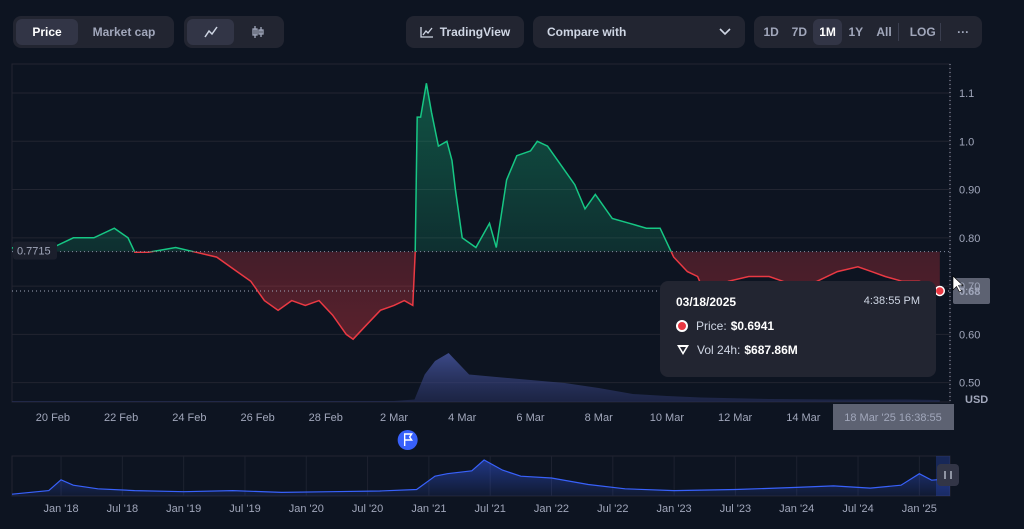 The height and width of the screenshot is (529, 1024). What do you see at coordinates (244, 509) in the screenshot?
I see `navigator-tick-label: Jul '19` at bounding box center [244, 509].